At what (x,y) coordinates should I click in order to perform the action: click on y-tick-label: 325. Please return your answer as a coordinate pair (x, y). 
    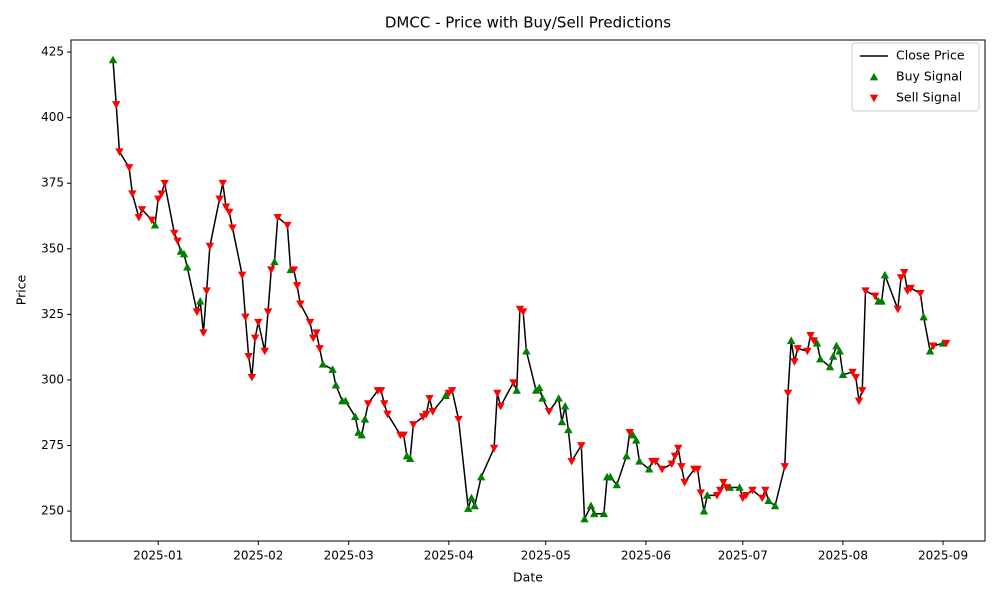
    Looking at the image, I should click on (52, 314).